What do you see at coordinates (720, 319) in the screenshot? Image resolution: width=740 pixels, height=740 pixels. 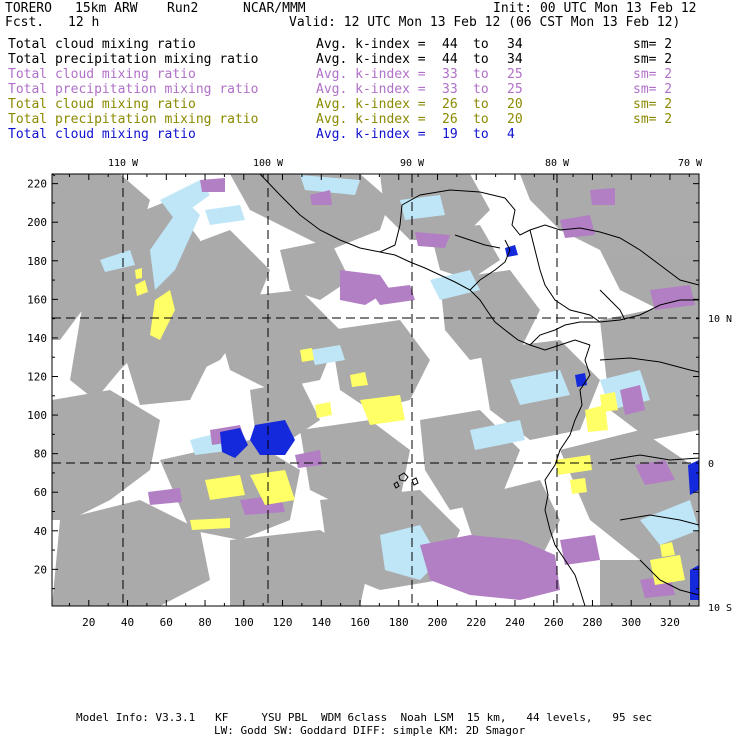 I see `latitude-label: 10 N` at bounding box center [720, 319].